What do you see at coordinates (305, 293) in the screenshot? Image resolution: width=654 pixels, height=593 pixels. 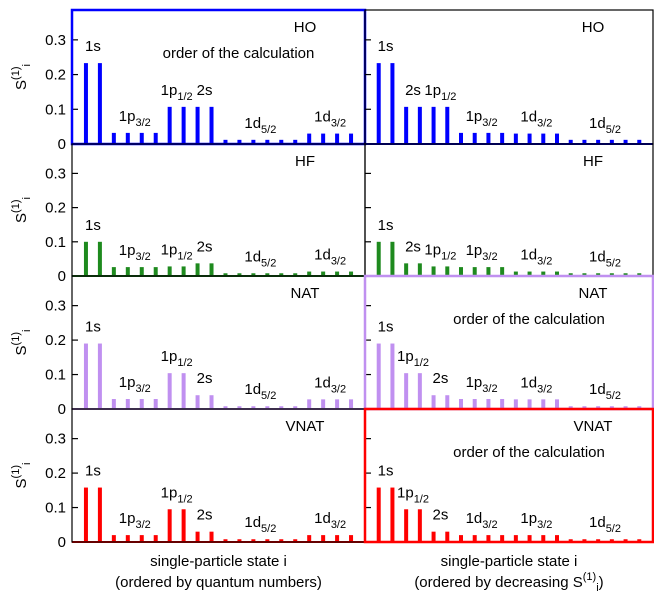 I see `panel-label: NAT` at bounding box center [305, 293].